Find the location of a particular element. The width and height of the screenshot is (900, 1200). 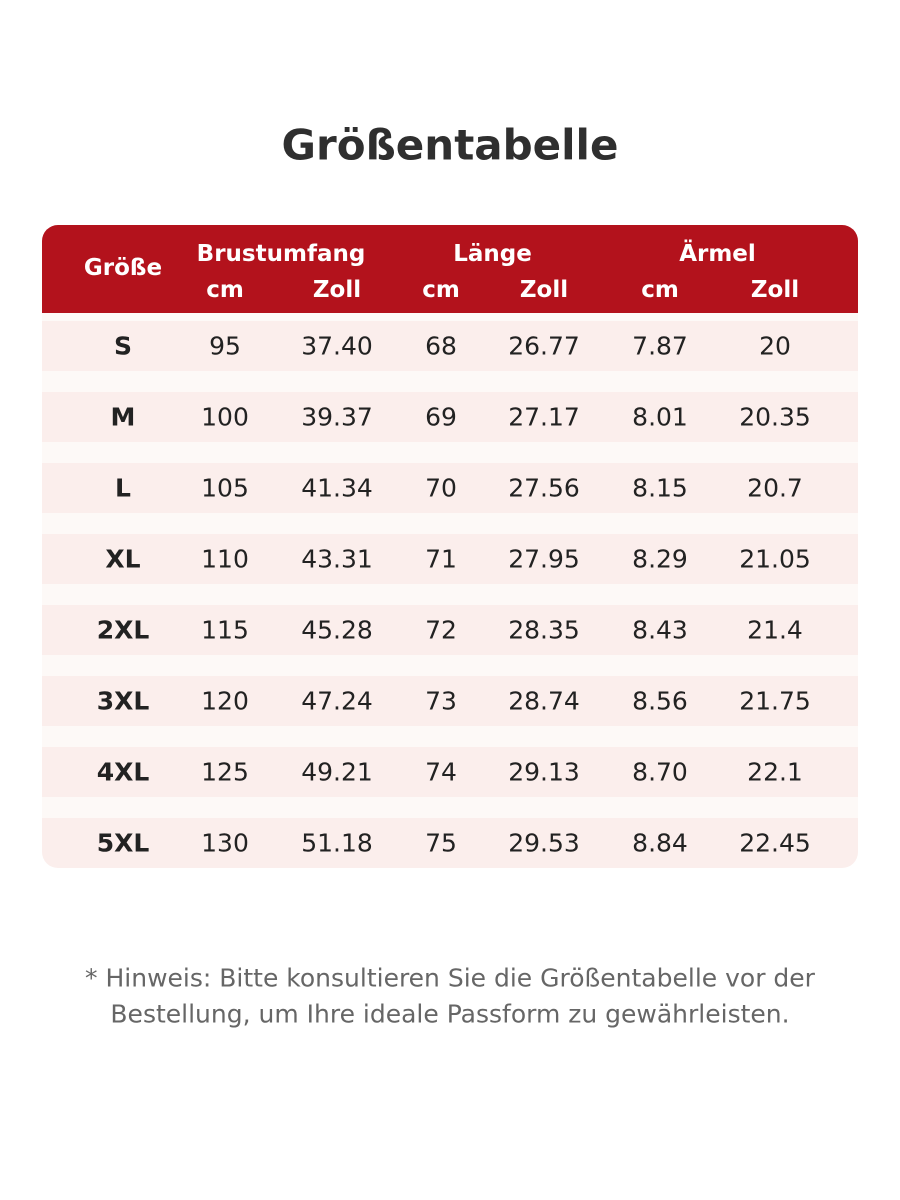

value-cell: 27.56 is located at coordinates (544, 488).